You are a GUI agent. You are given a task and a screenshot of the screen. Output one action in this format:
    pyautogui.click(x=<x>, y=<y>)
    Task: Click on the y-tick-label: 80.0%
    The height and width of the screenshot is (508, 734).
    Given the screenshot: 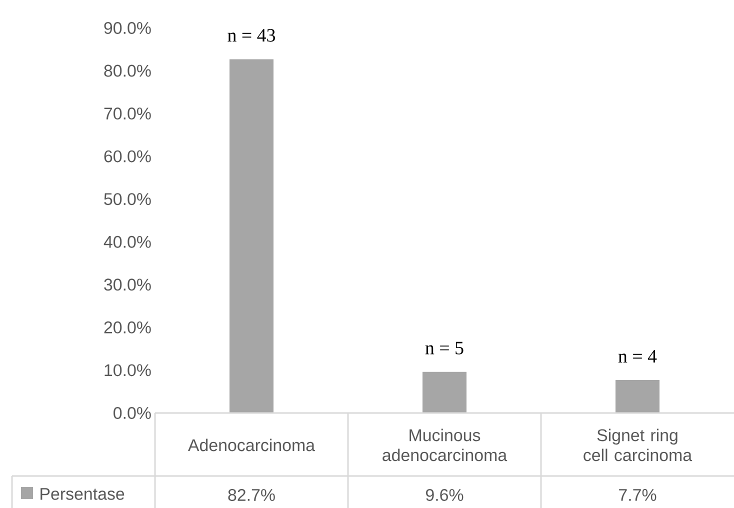 What is the action you would take?
    pyautogui.click(x=127, y=70)
    